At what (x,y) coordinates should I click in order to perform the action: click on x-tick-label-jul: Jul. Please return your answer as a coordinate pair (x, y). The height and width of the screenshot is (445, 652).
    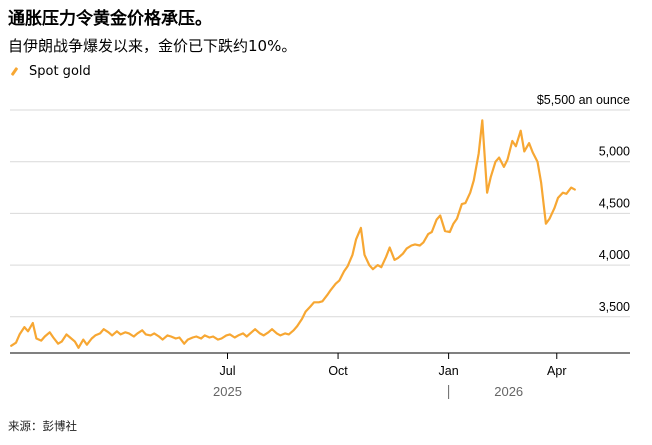
    Looking at the image, I should click on (228, 371).